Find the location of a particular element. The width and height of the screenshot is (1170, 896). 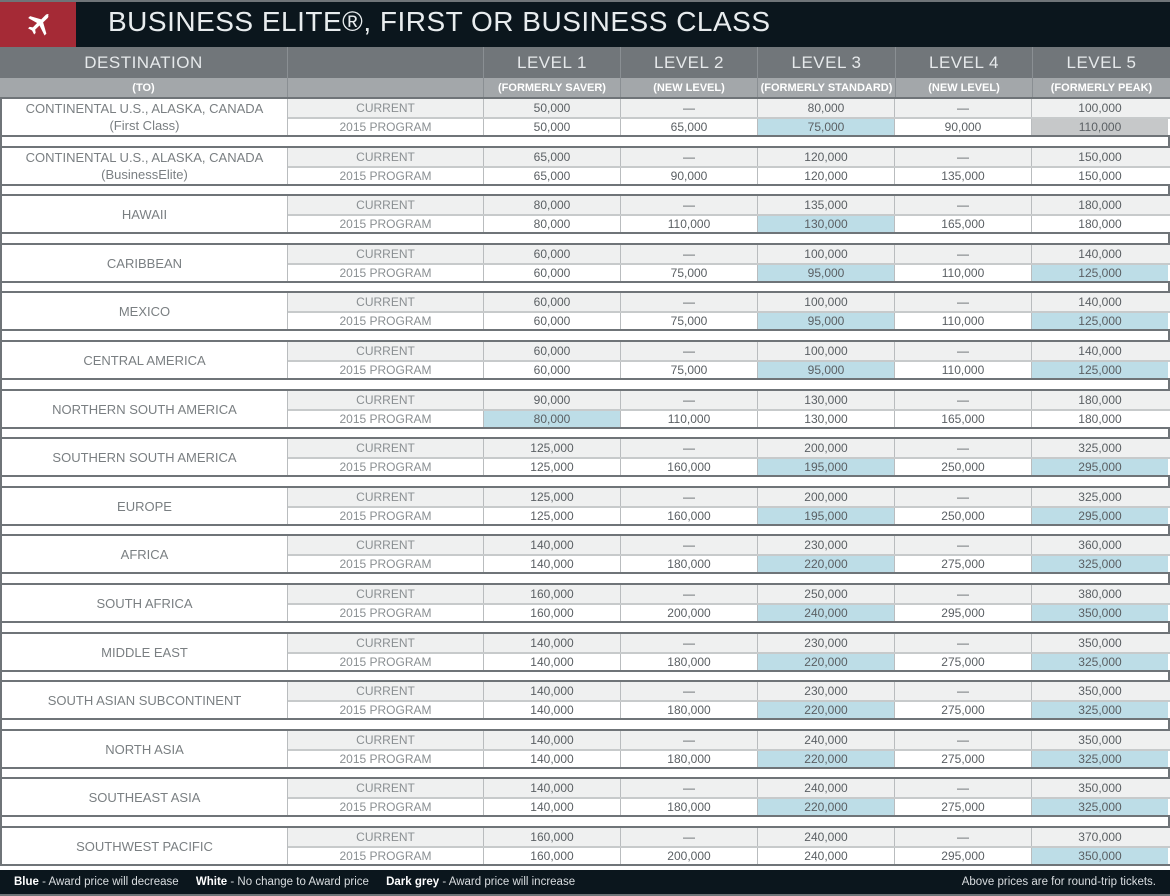

program-level-1: 160,000 is located at coordinates (552, 856).